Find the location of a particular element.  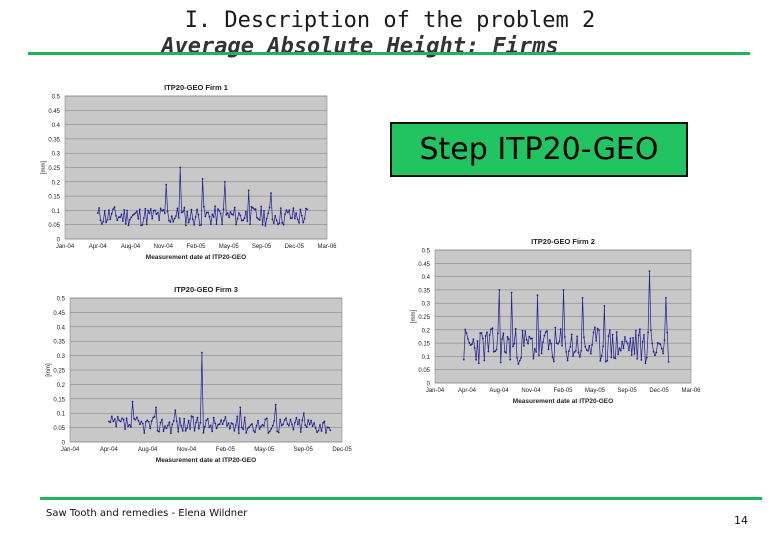

y-tick-label: 0.05 is located at coordinates (54, 226).